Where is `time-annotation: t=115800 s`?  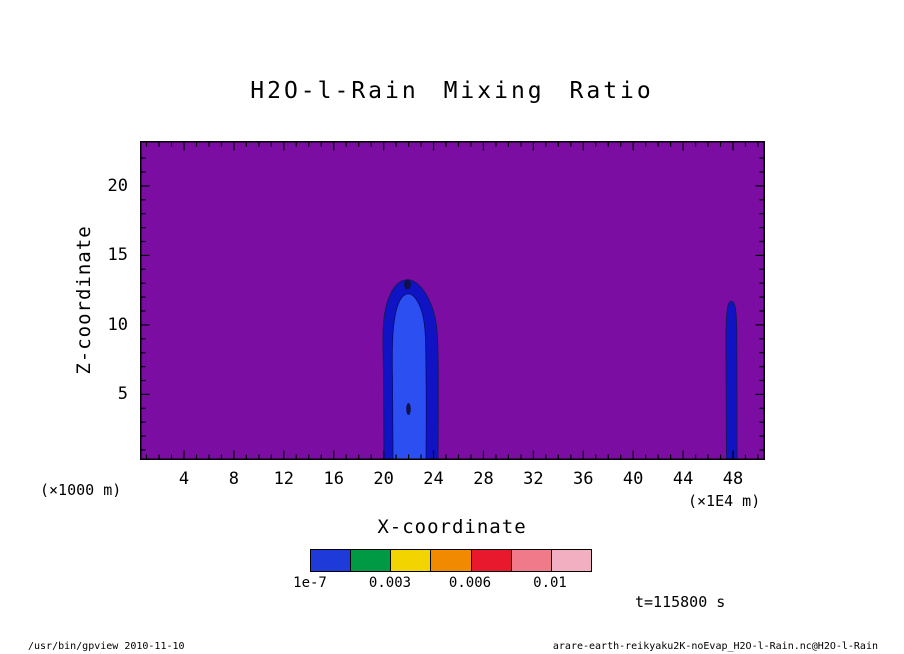 time-annotation: t=115800 s is located at coordinates (680, 602).